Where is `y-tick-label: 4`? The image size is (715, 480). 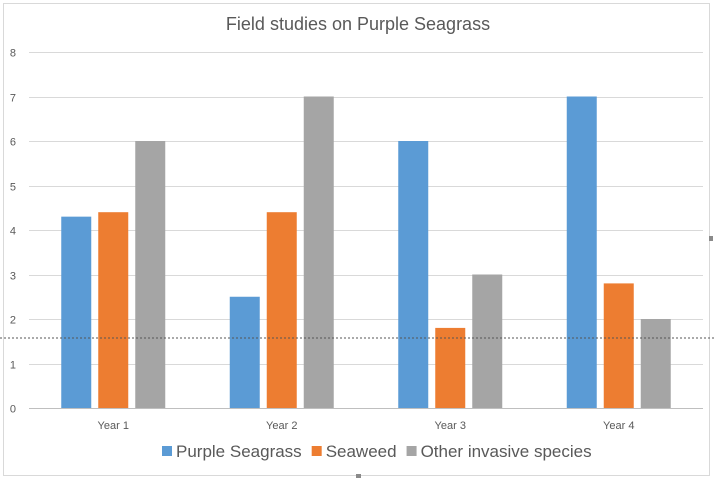
y-tick-label: 4 is located at coordinates (13, 232).